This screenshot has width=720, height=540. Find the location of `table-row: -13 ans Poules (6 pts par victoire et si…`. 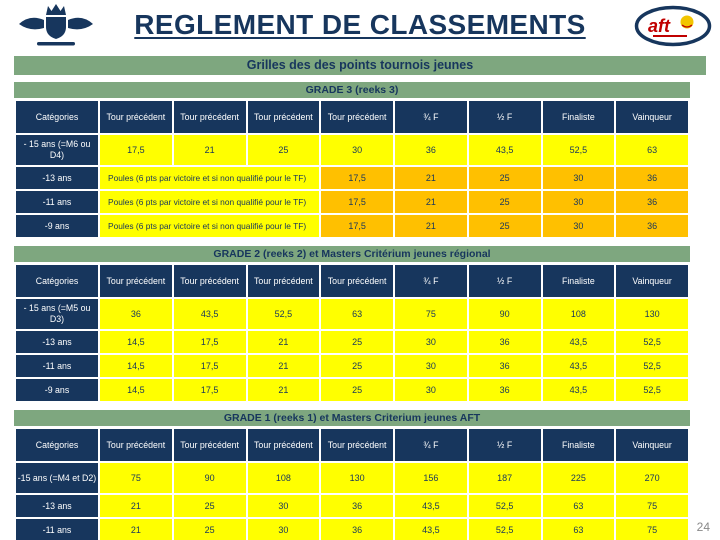

table-row: -13 ans Poules (6 pts par victoire et si… is located at coordinates (352, 178).